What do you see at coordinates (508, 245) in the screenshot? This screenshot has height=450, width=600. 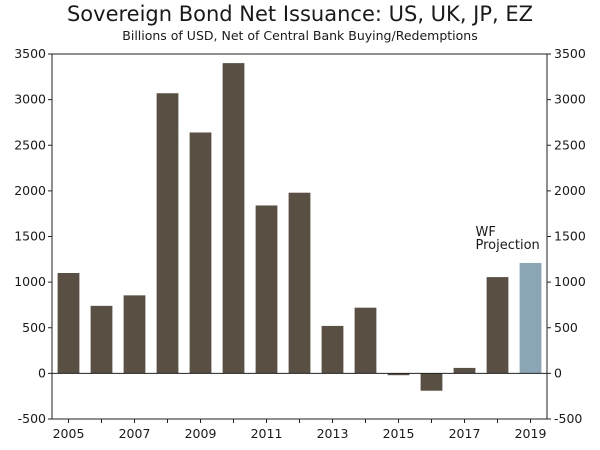 I see `annotation-line-2: Projection` at bounding box center [508, 245].